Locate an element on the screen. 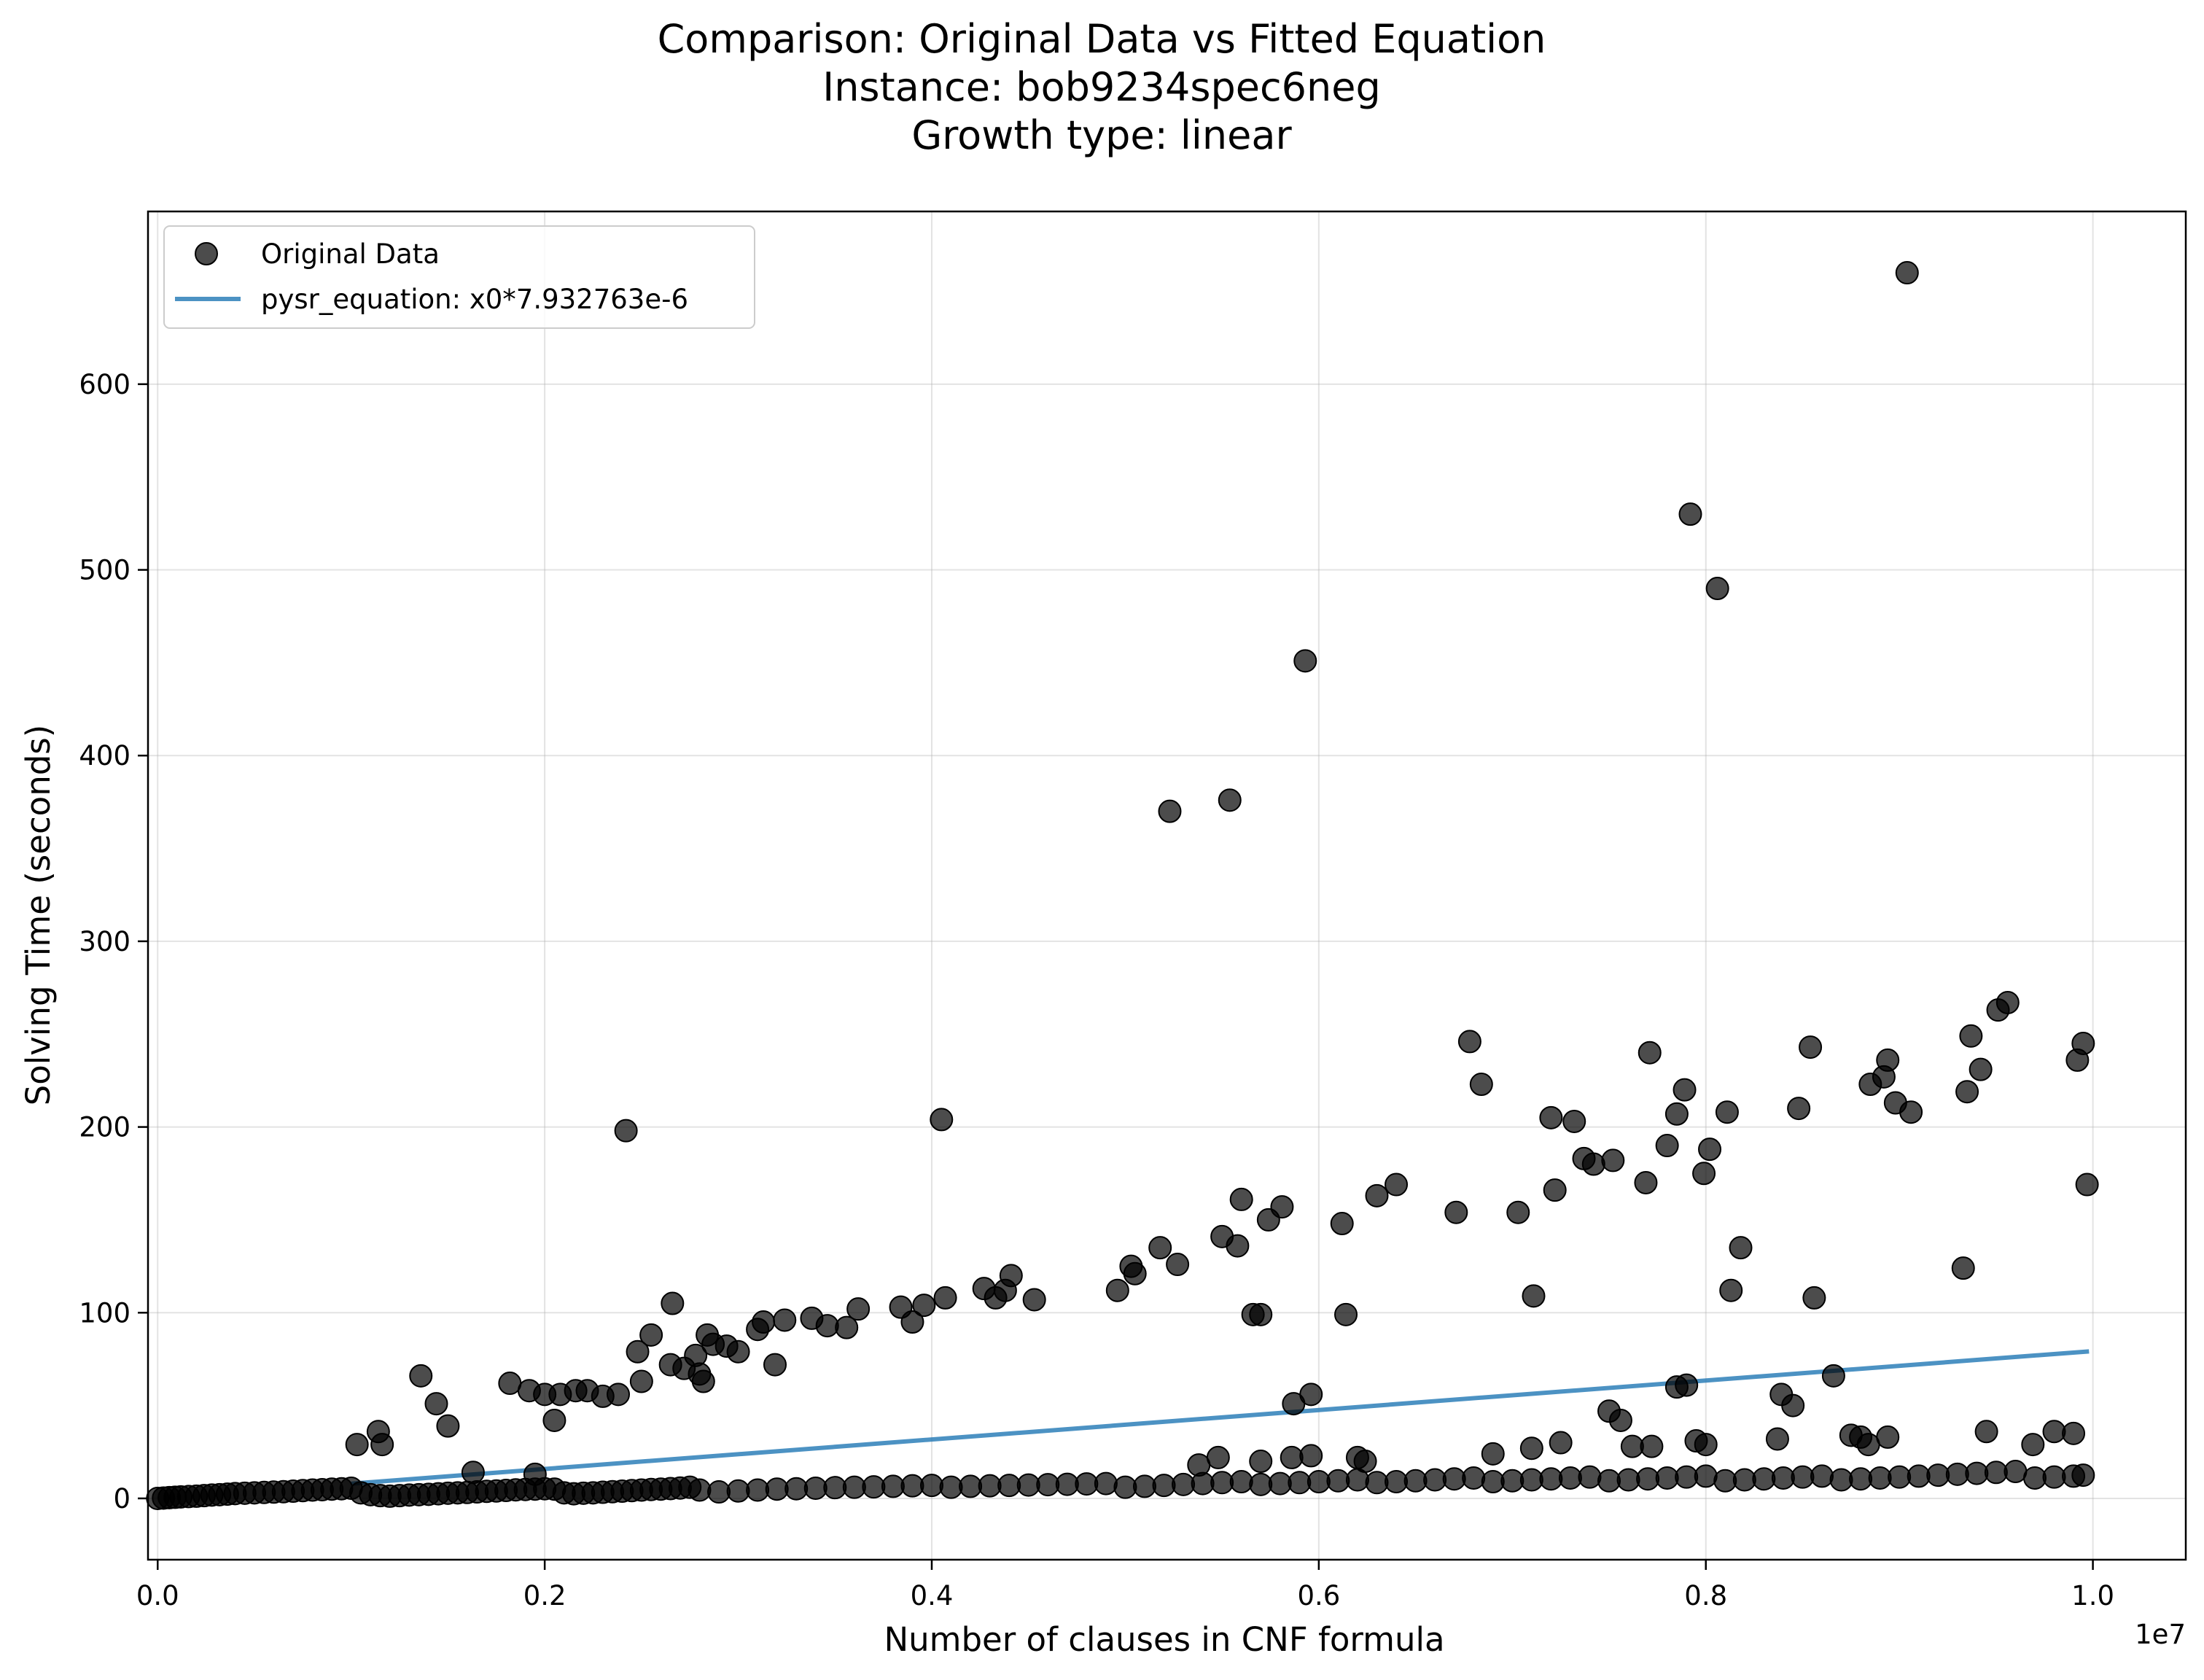 This screenshot has height=1680, width=2204. y-axis-label: Solving Time (seconds) is located at coordinates (38, 915).